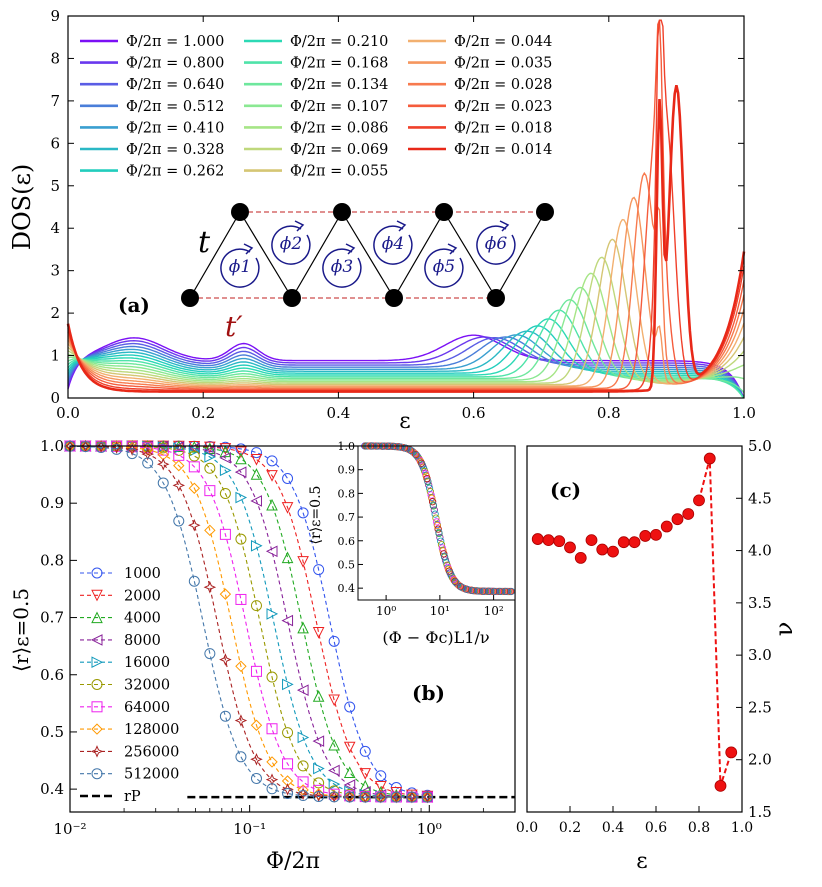 The height and width of the screenshot is (887, 822). I want to click on panel-a-ytick-label: 3, so click(55, 271).